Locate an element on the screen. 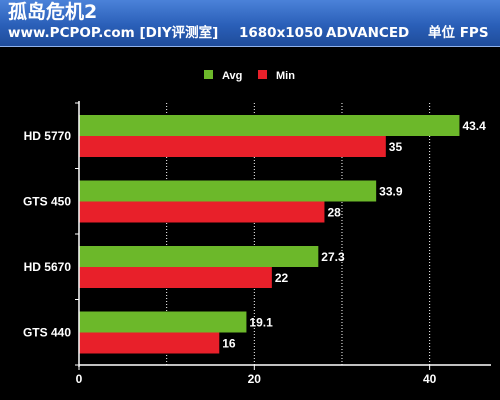 The width and height of the screenshot is (500, 400). resolution-label: 1680x1050 is located at coordinates (281, 33).